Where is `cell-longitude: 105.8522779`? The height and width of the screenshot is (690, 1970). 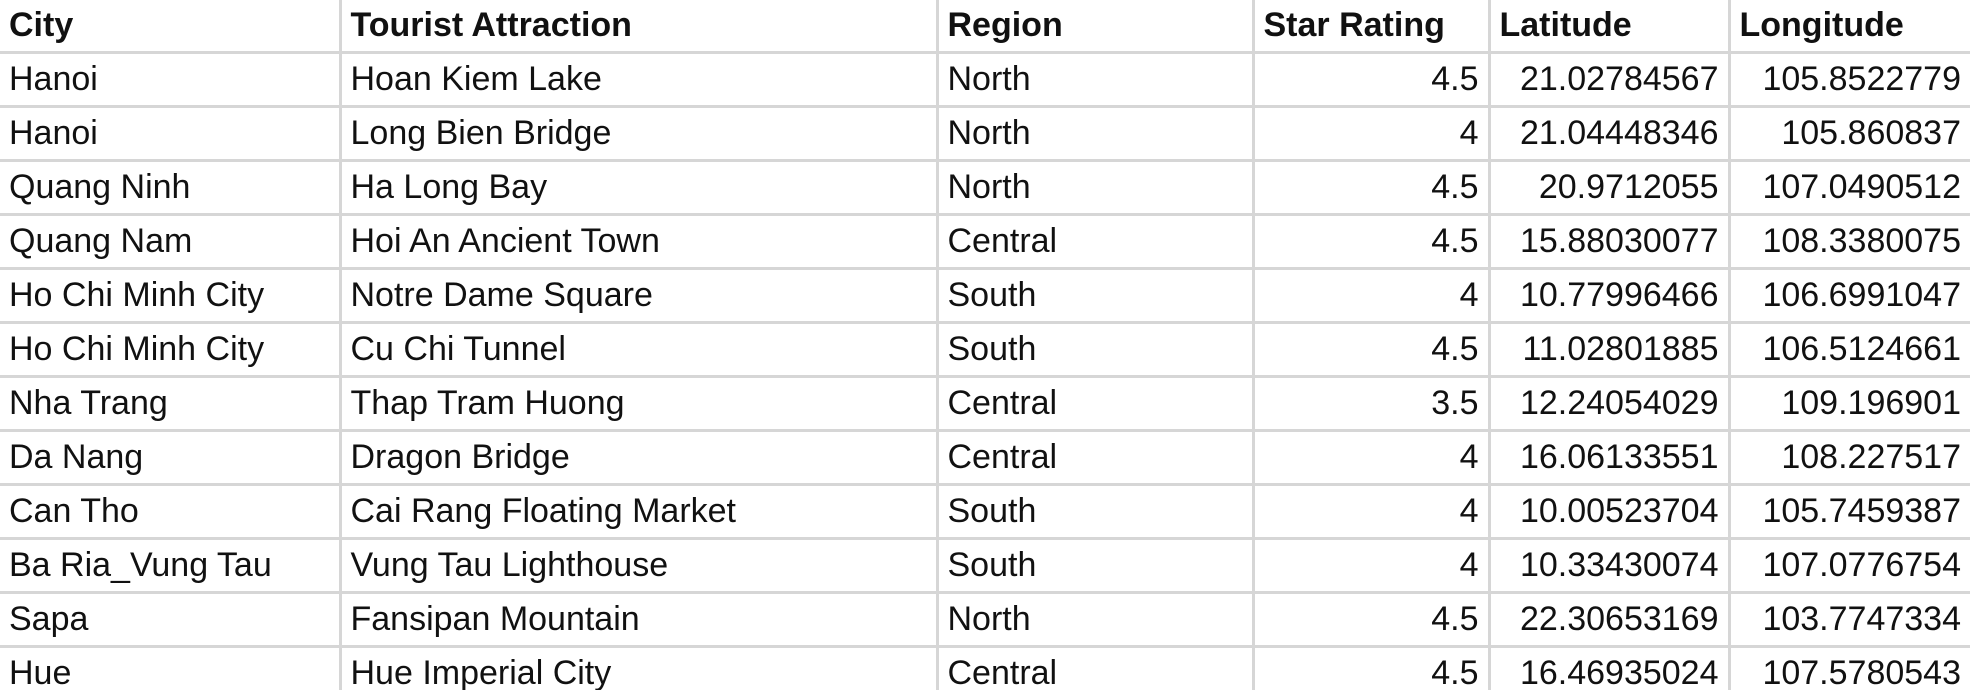
cell-longitude: 105.8522779 is located at coordinates (1849, 80).